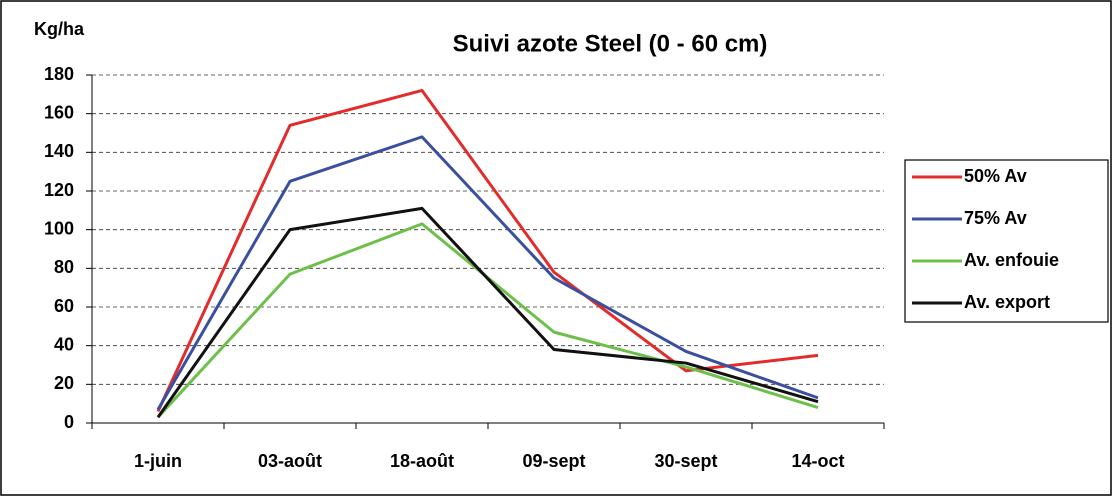 The width and height of the screenshot is (1113, 502). What do you see at coordinates (290, 461) in the screenshot?
I see `x-tick-label: 03-août` at bounding box center [290, 461].